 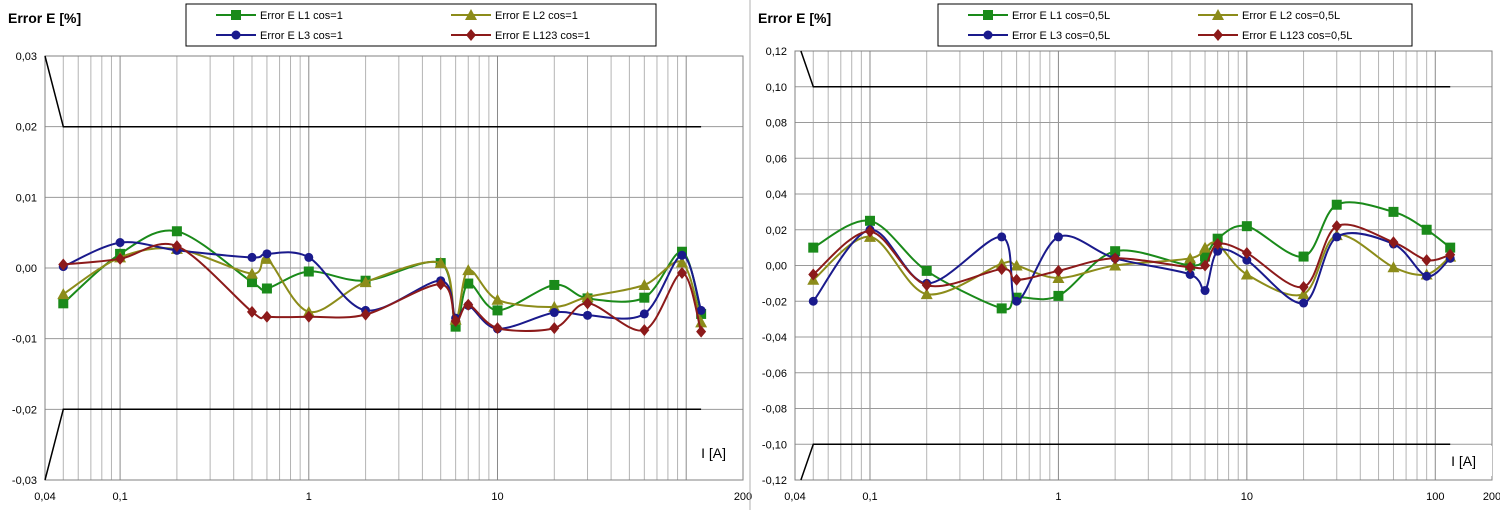 I want to click on y-tick-label: 0,06, so click(x=776, y=159).